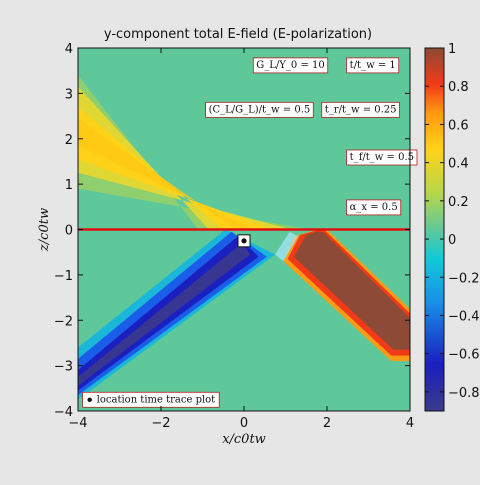 The width and height of the screenshot is (480, 485). Describe the element at coordinates (327, 423) in the screenshot. I see `x-tick-label: 2` at that location.